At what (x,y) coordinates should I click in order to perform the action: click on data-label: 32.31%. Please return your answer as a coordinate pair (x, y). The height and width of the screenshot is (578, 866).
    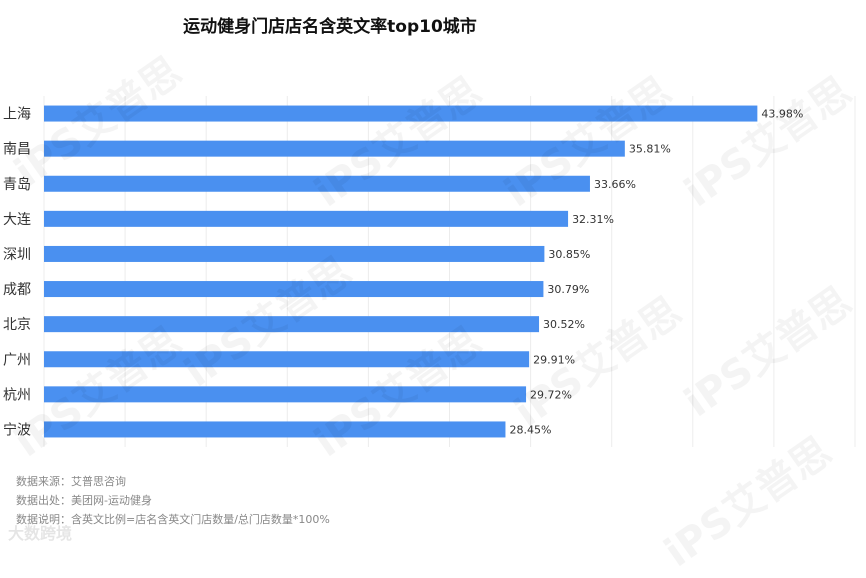
    Looking at the image, I should click on (593, 219).